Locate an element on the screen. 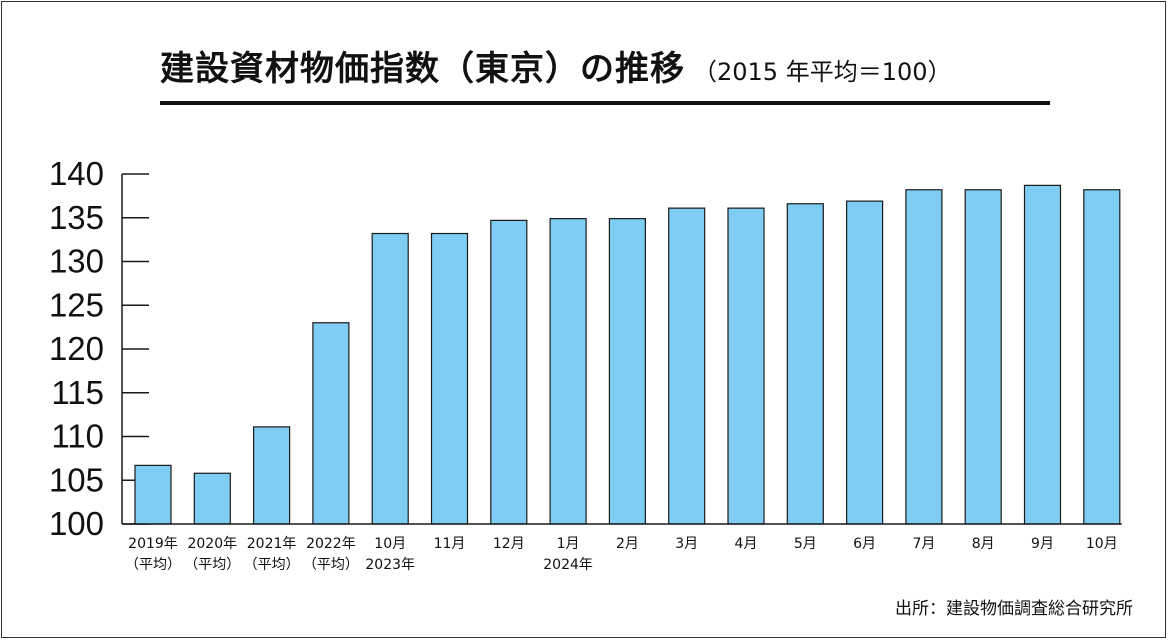 This screenshot has height=641, width=1169. chart-title: 建設資材物価指数（東京）の推移 is located at coordinates (422, 69).